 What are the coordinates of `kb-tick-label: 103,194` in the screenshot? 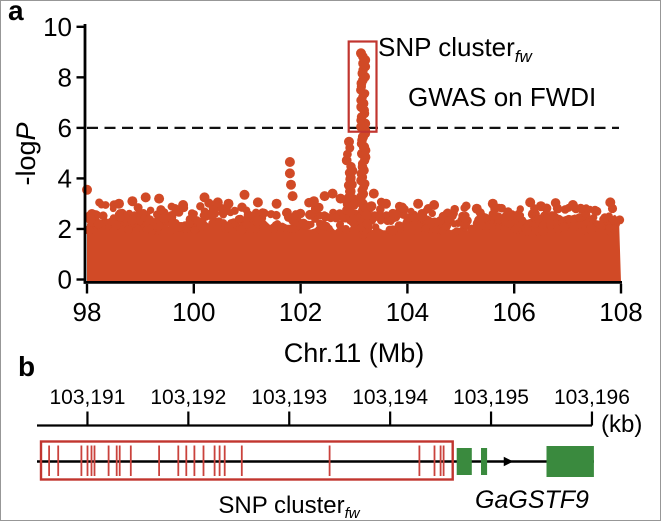 It's located at (390, 397).